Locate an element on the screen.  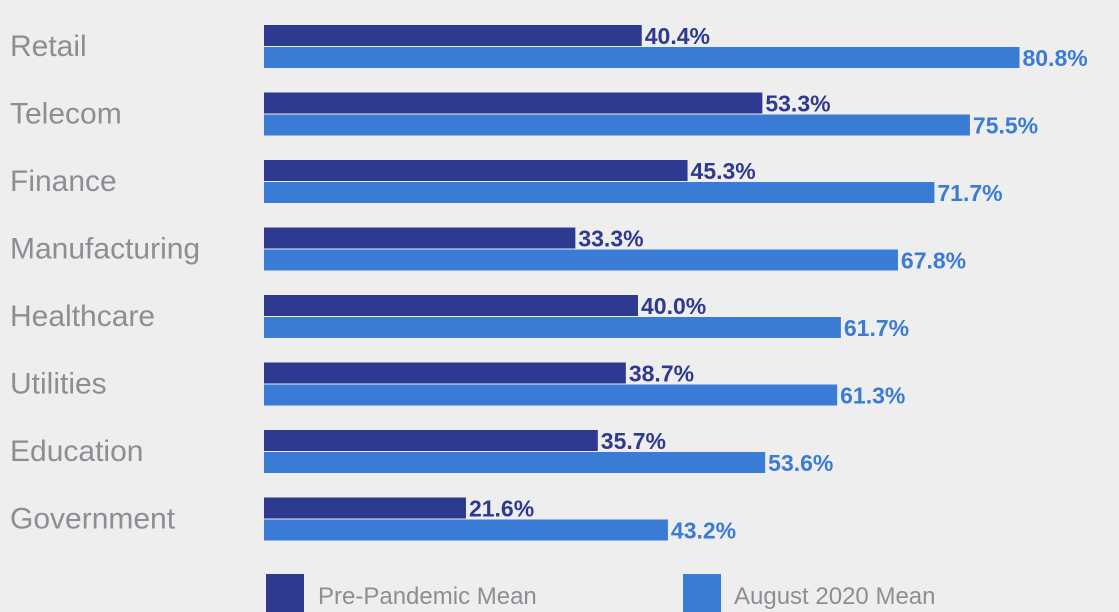
bar-utilities-pre-pandemic is located at coordinates (445, 373).